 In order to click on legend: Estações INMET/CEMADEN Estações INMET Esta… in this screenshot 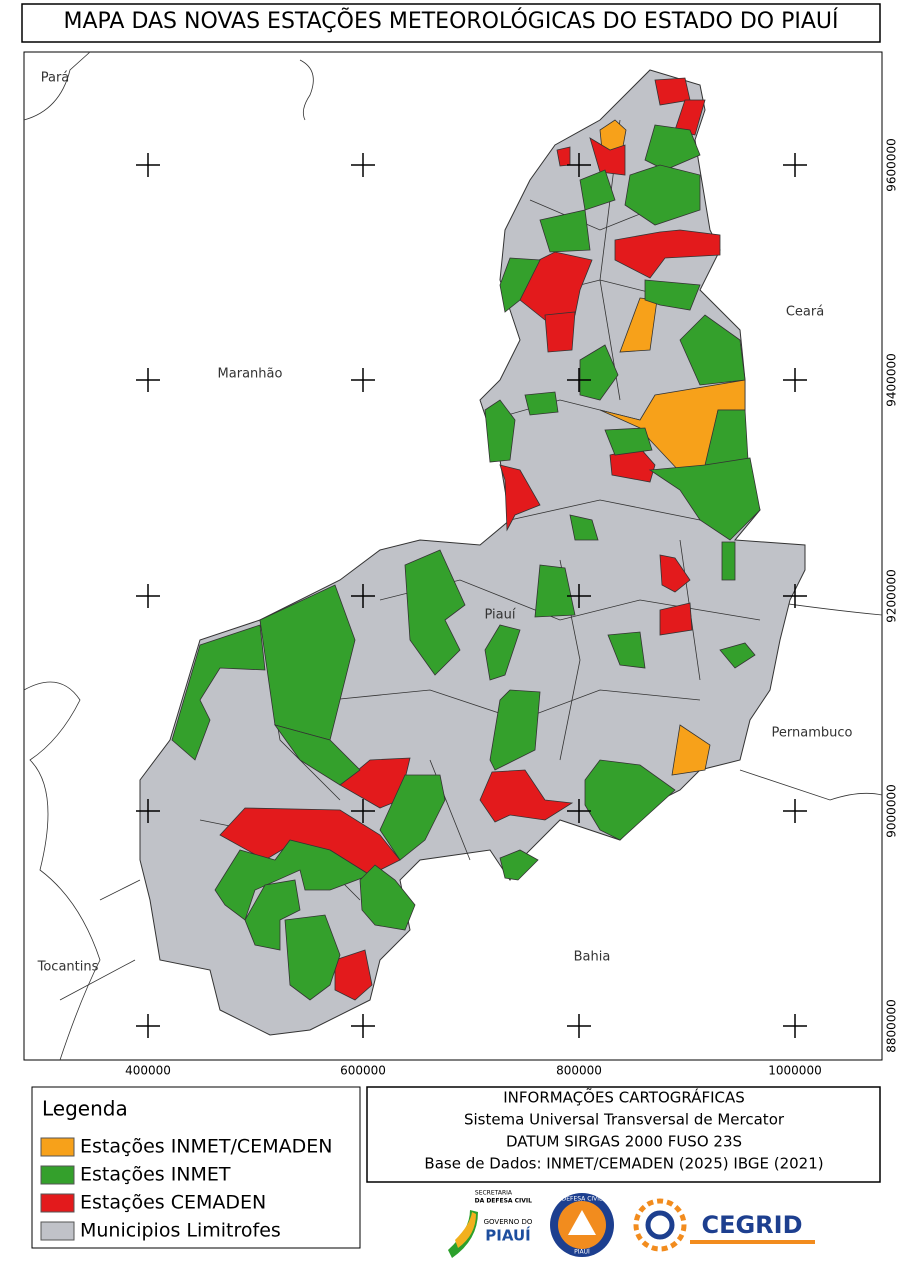, I will do `click(186, 1189)`.